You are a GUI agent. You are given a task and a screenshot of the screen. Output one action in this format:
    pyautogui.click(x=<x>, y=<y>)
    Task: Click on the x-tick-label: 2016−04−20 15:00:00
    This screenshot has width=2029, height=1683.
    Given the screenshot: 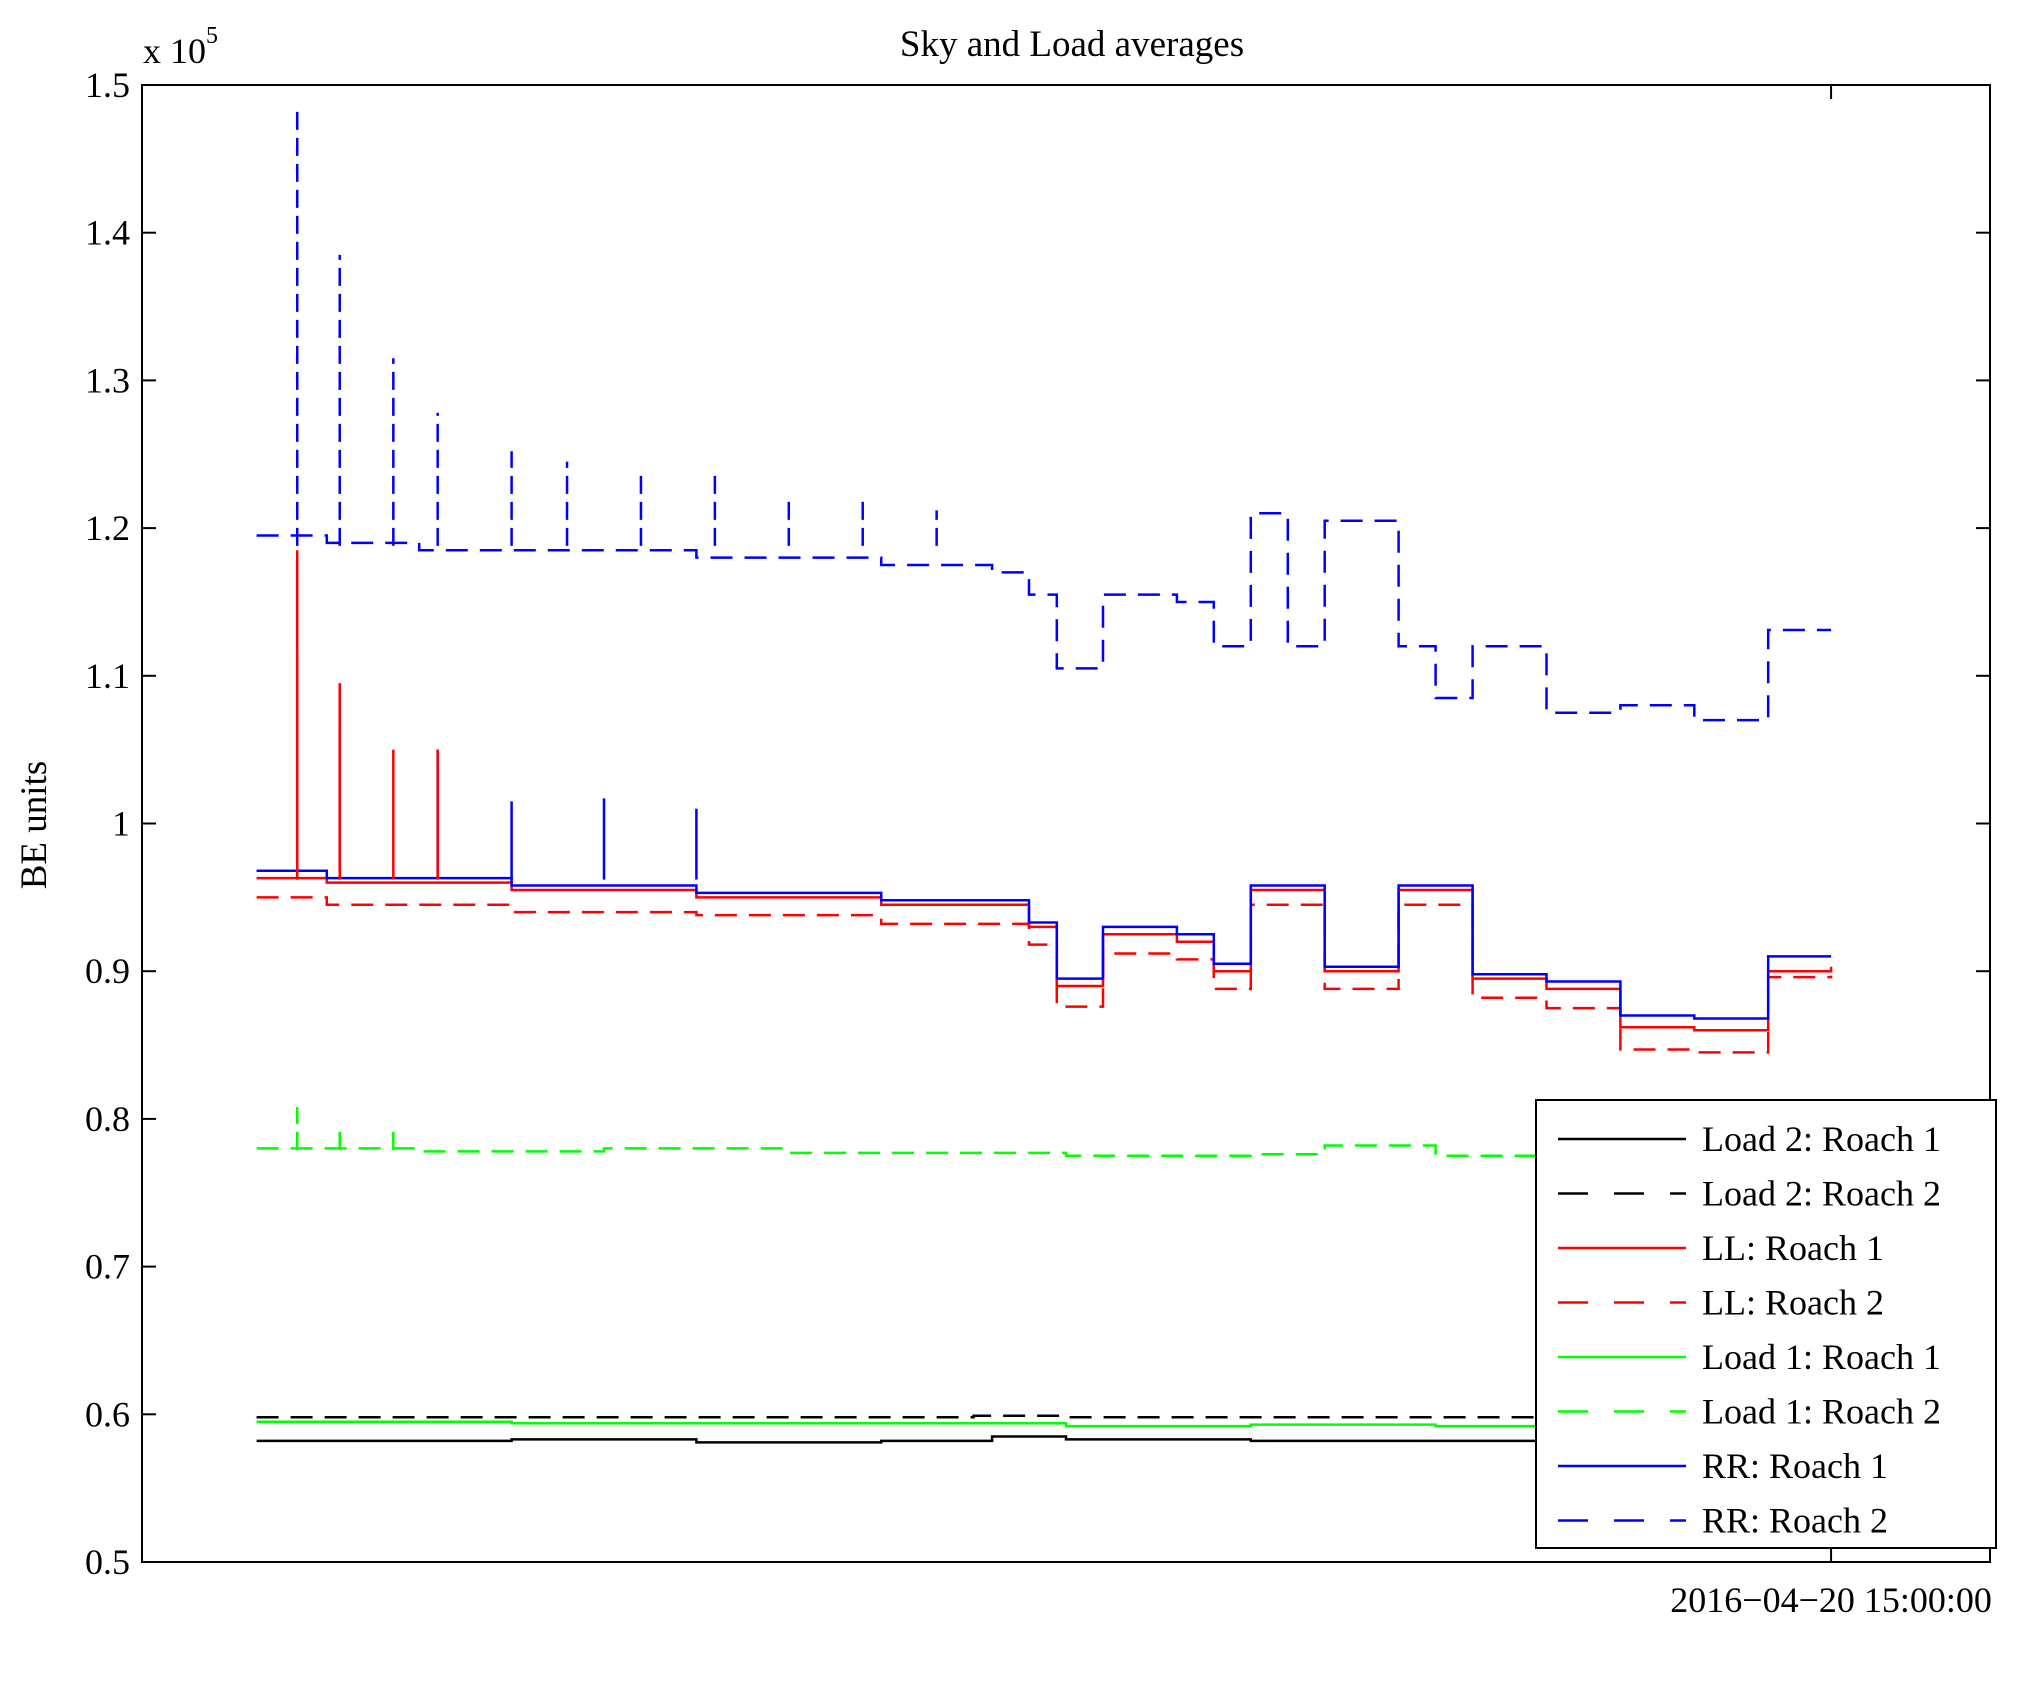 What is the action you would take?
    pyautogui.click(x=1831, y=1600)
    